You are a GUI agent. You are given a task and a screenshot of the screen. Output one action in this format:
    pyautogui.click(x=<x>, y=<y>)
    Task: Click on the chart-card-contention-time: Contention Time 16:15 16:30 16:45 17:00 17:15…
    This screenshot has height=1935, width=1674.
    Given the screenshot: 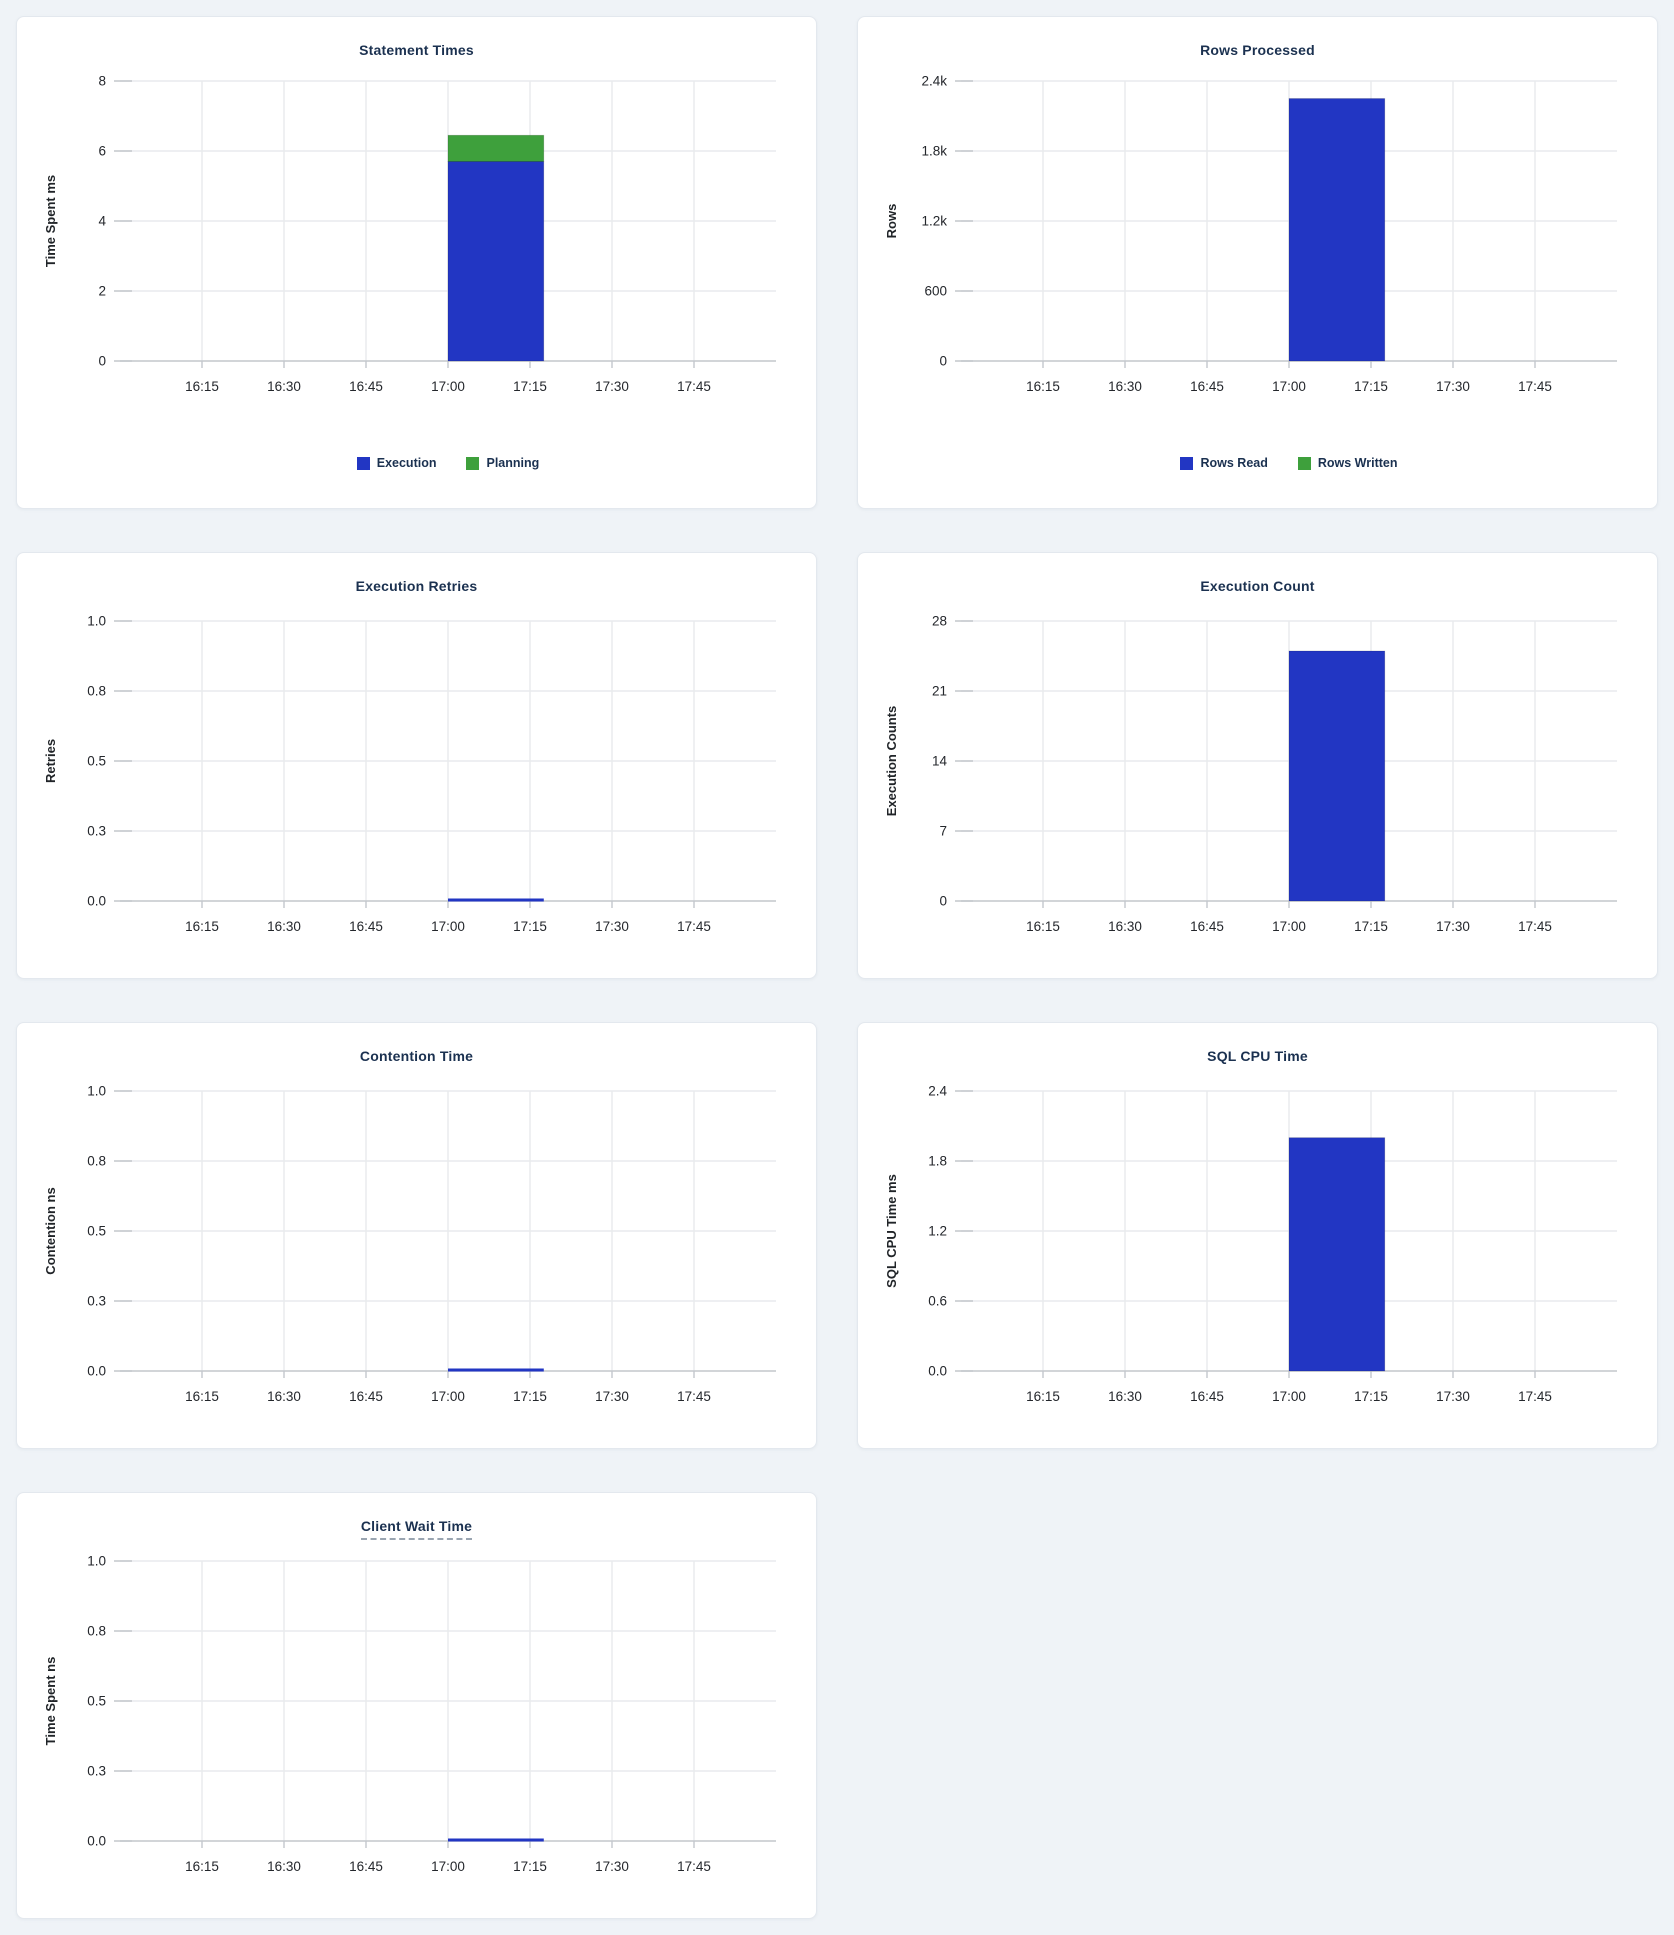 What is the action you would take?
    pyautogui.click(x=416, y=1235)
    